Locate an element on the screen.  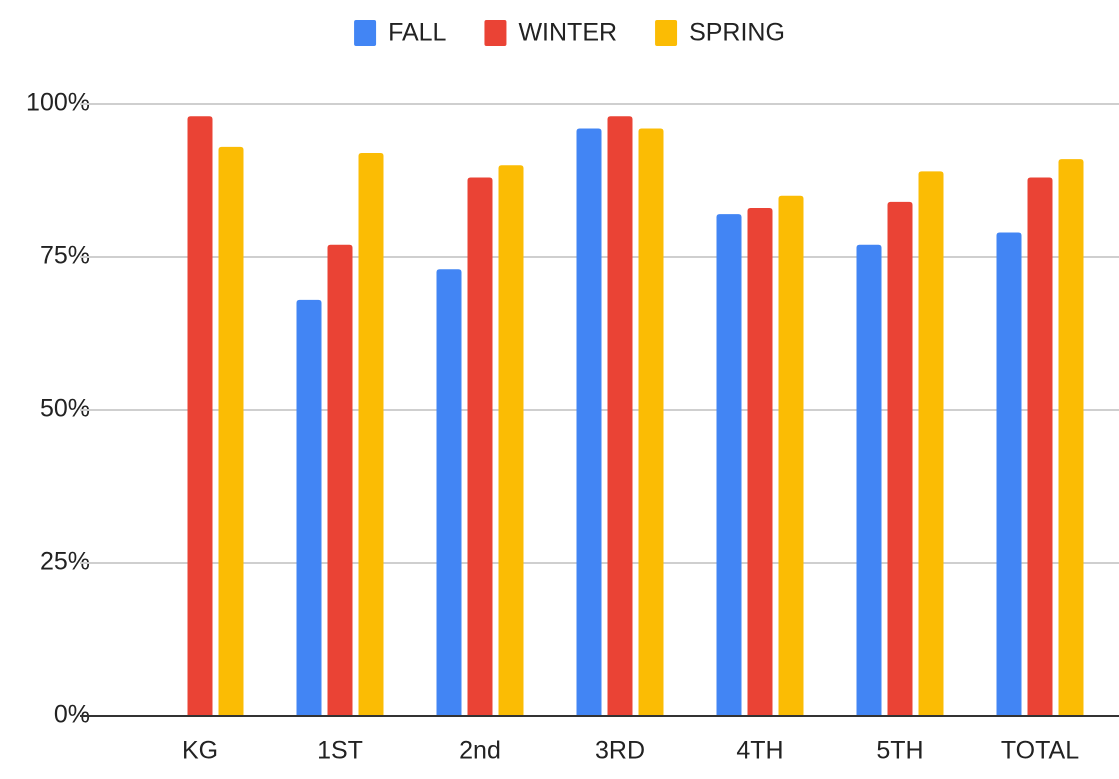
x-tick-label: 4TH is located at coordinates (759, 751).